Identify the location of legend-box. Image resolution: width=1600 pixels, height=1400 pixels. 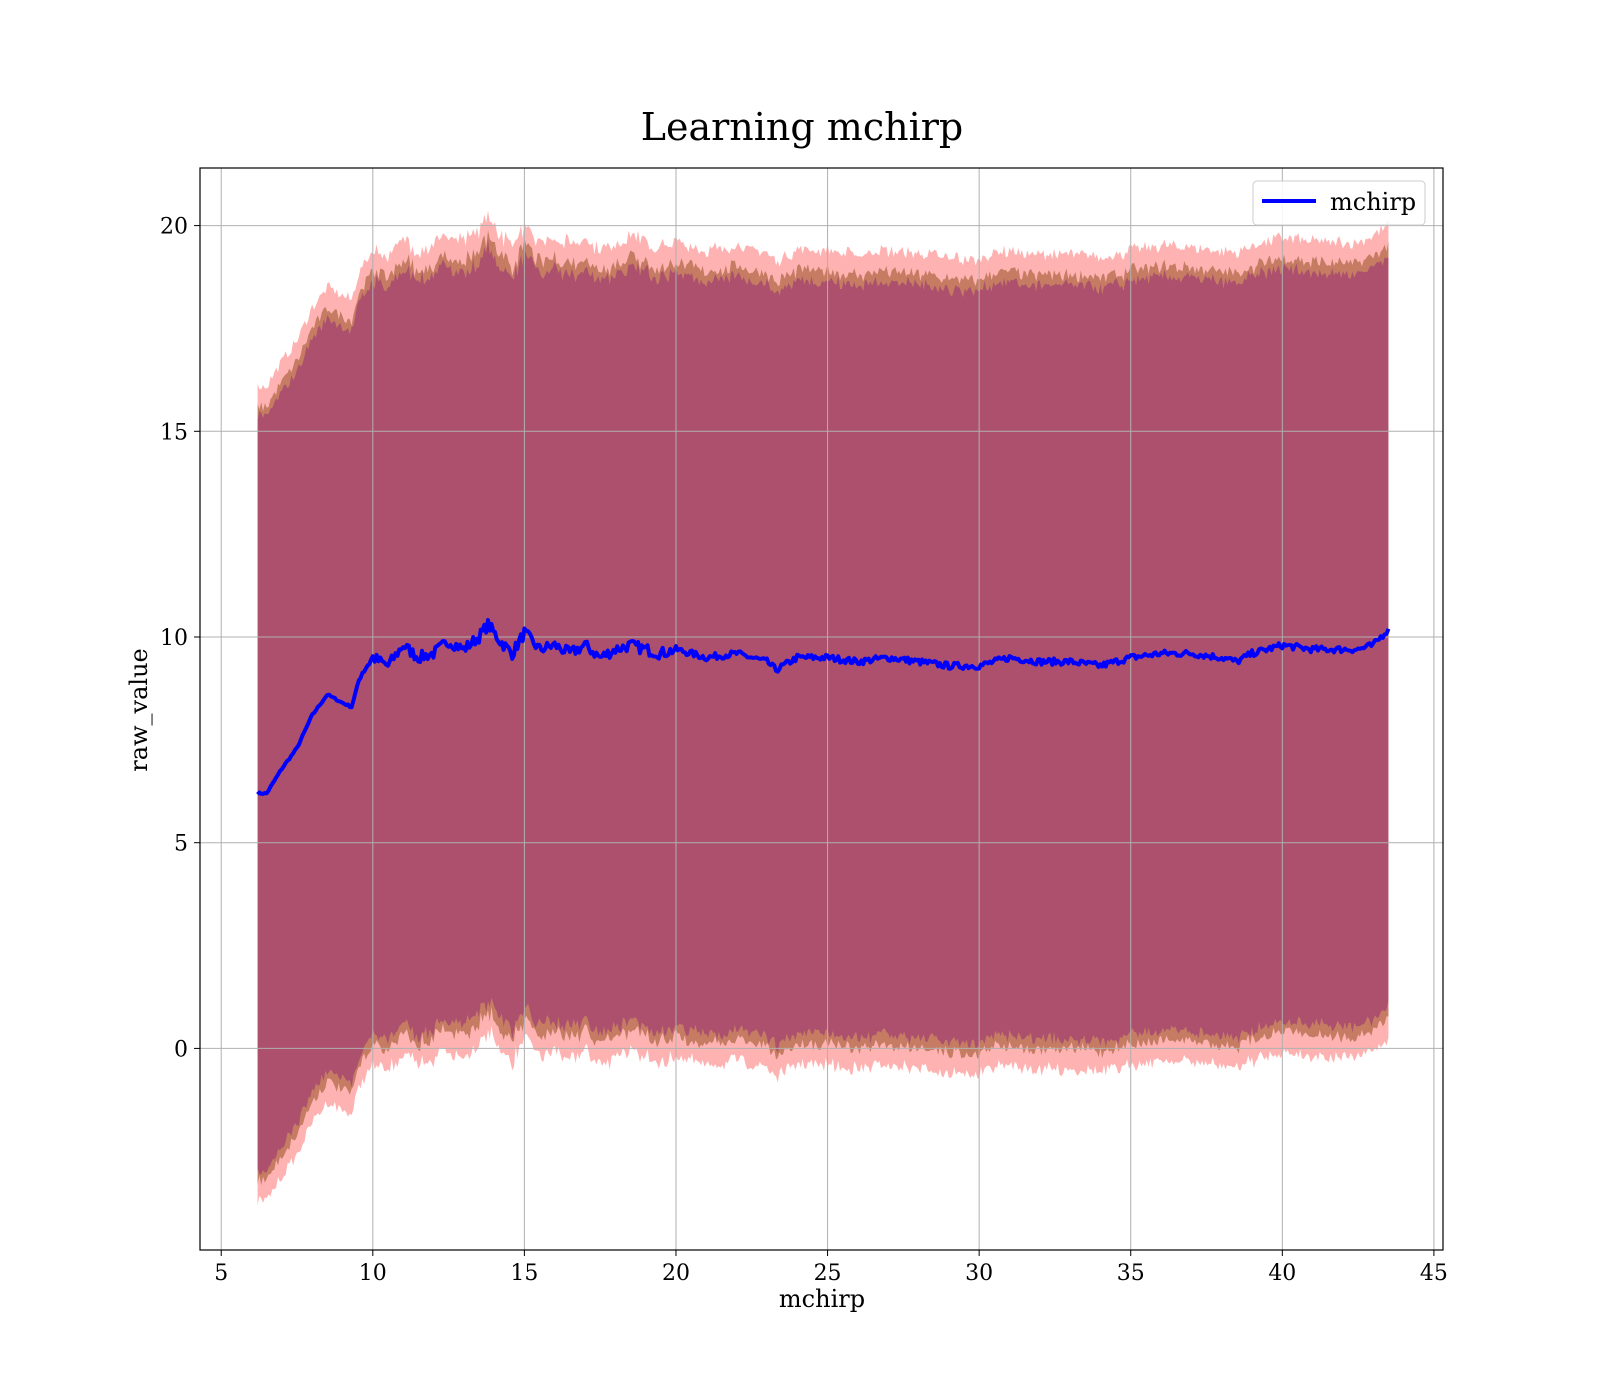
(1339, 203).